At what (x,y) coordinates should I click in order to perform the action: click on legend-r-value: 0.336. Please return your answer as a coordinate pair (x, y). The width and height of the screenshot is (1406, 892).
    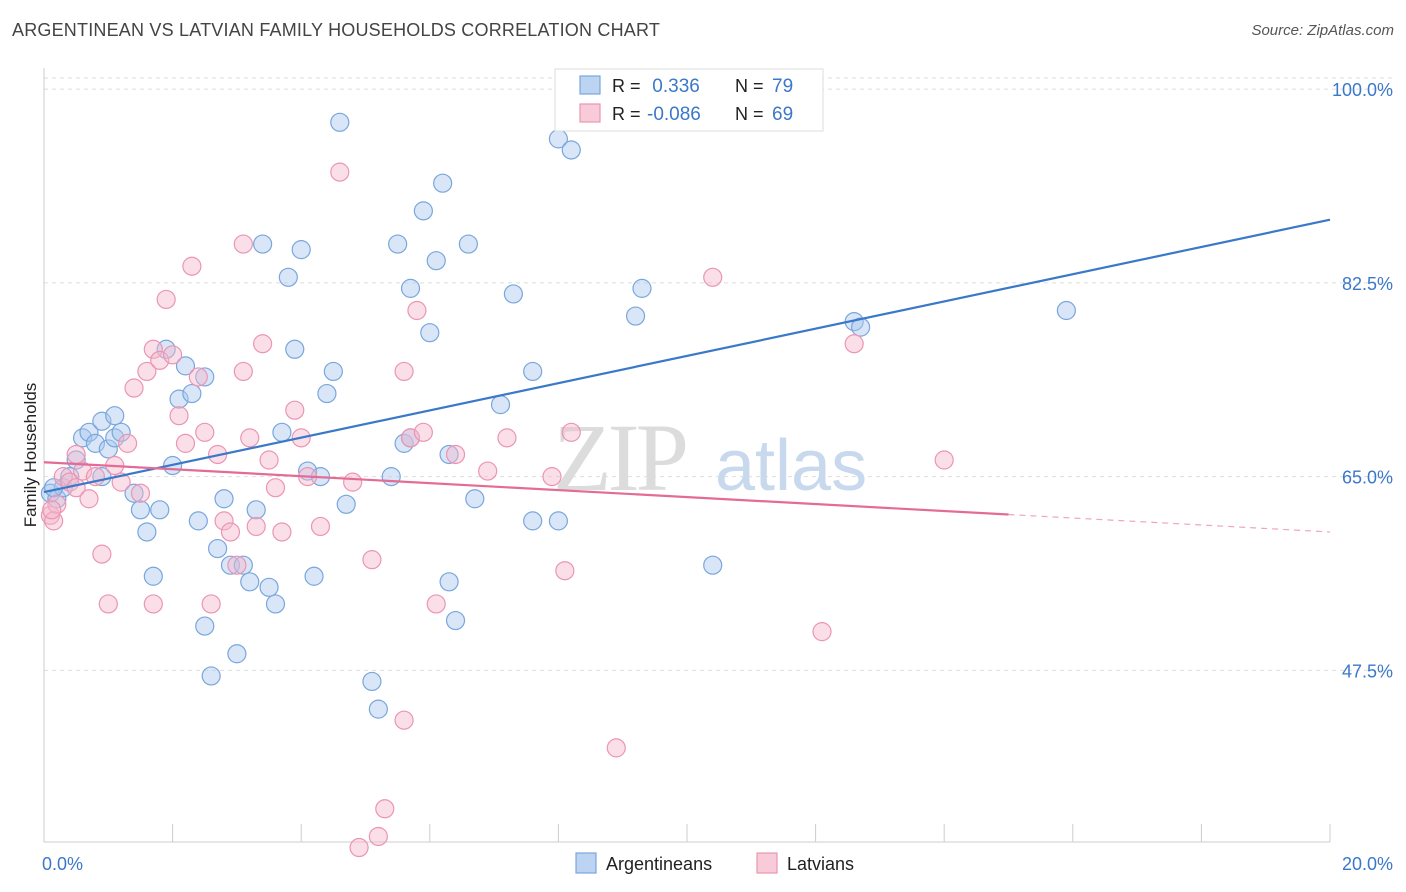
    Looking at the image, I should click on (673, 86).